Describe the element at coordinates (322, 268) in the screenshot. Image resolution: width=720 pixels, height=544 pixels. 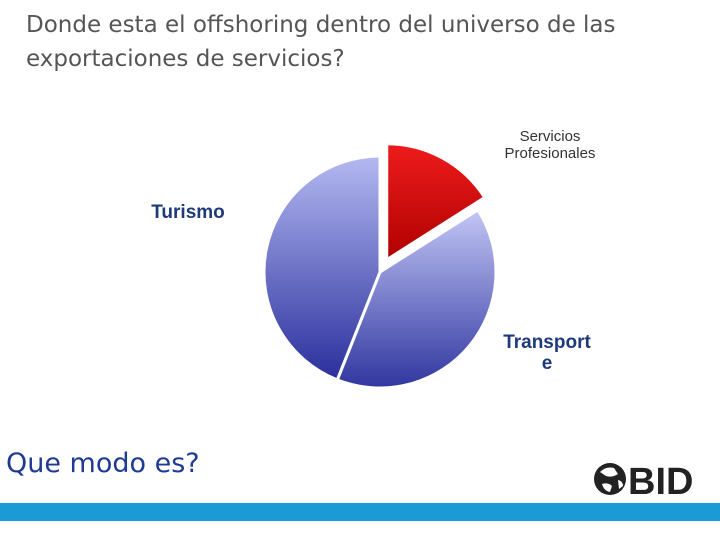
I see `pie-slice-turismo` at that location.